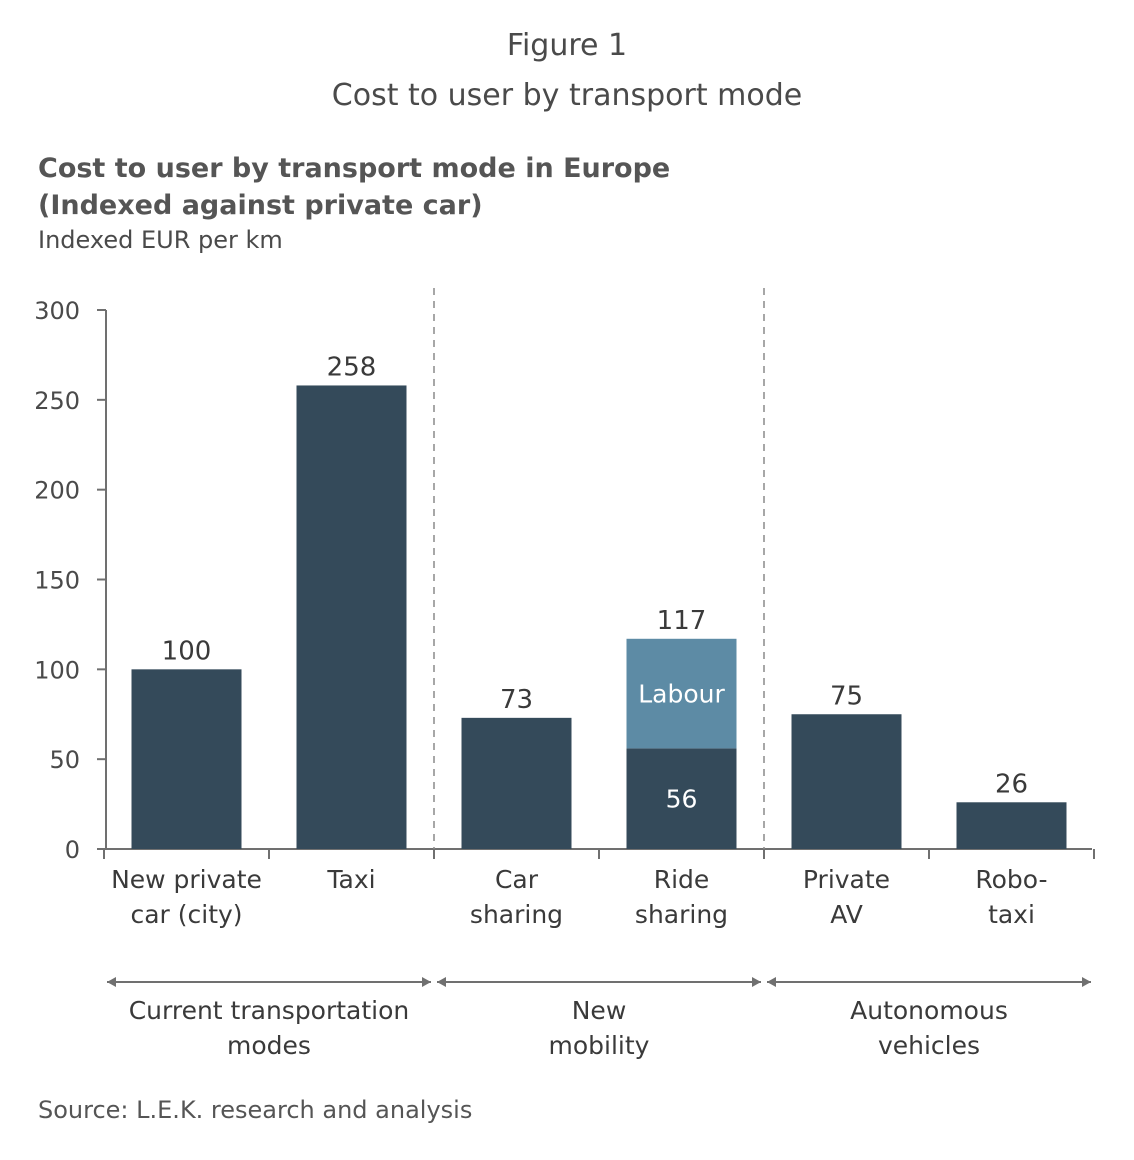 This screenshot has width=1134, height=1160. What do you see at coordinates (1011, 879) in the screenshot?
I see `x-category-label: Robo-` at bounding box center [1011, 879].